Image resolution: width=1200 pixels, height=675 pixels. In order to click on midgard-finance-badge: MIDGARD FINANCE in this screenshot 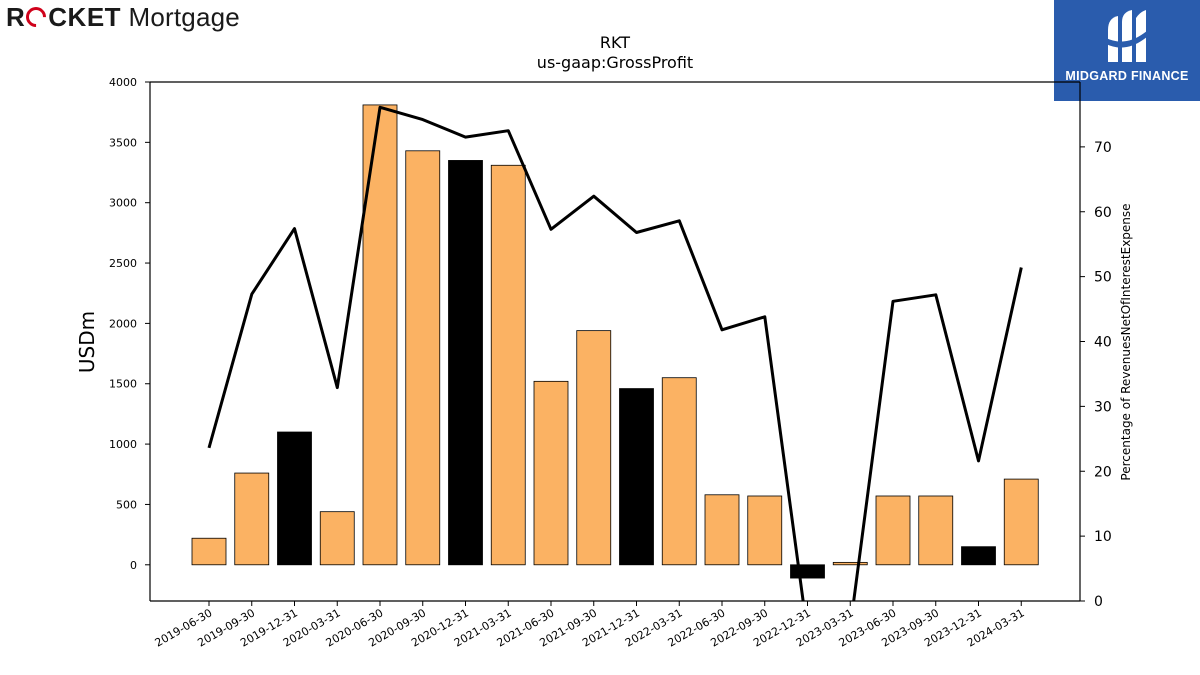, I will do `click(1127, 50)`.